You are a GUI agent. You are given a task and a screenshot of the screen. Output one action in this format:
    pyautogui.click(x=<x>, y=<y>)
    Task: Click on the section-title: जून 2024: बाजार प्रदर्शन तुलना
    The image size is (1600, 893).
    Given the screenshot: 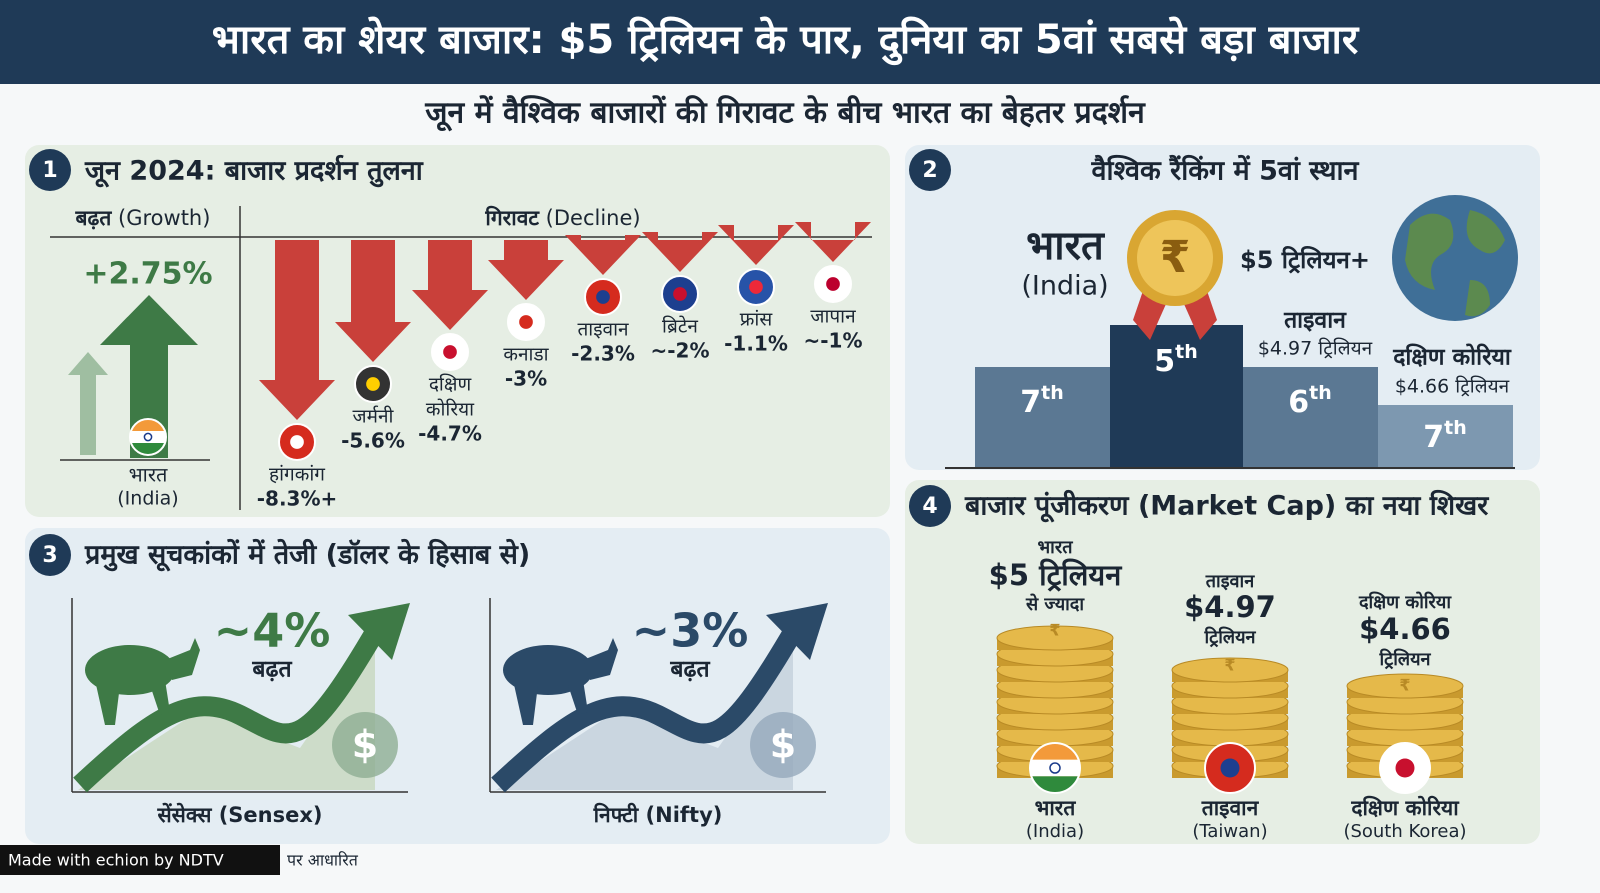 What is the action you would take?
    pyautogui.click(x=254, y=172)
    